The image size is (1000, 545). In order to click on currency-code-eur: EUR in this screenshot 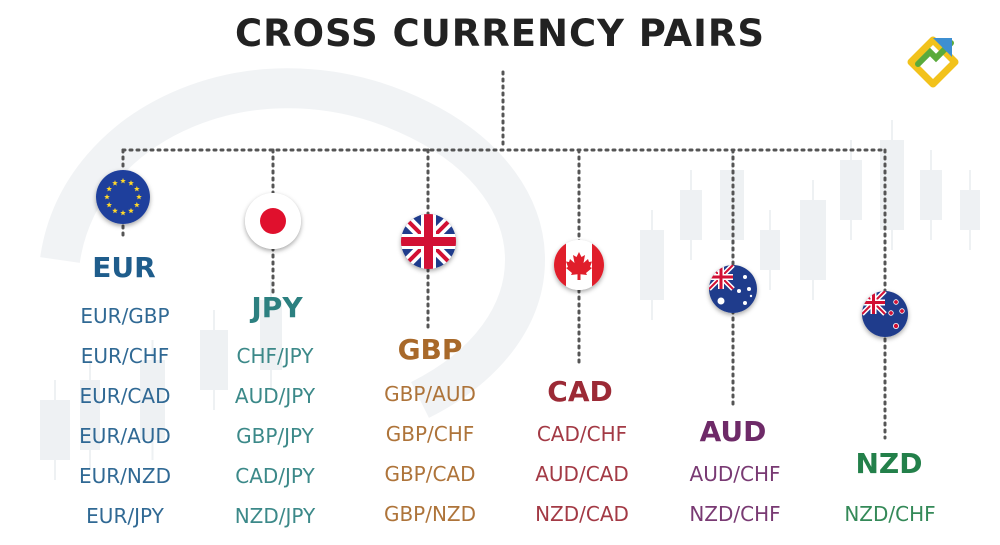, I will do `click(124, 267)`.